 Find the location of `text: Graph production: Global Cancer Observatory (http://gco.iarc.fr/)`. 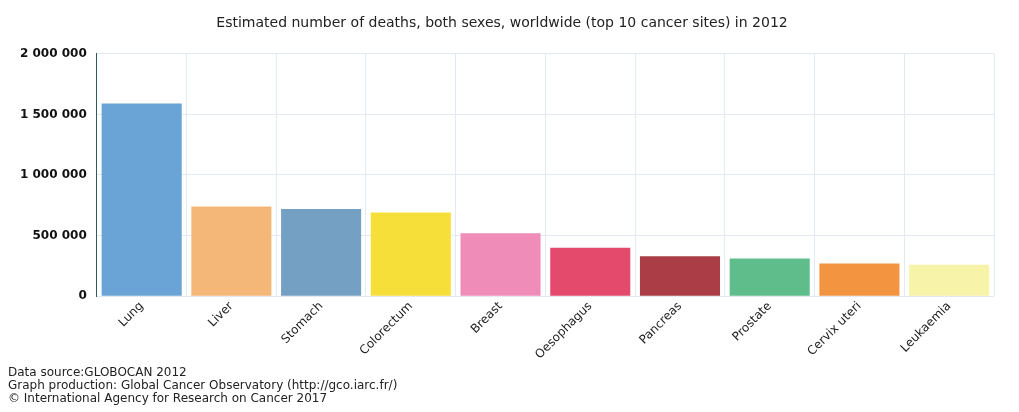

text: Graph production: Global Cancer Observatory (http://gco.iarc.fr/) is located at coordinates (203, 385).